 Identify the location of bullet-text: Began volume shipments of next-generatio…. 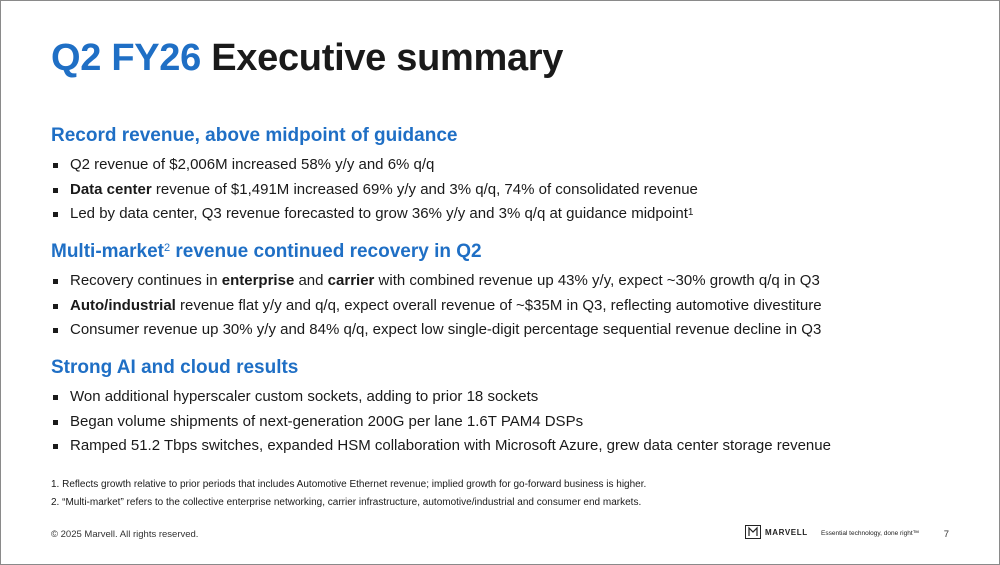
(327, 421).